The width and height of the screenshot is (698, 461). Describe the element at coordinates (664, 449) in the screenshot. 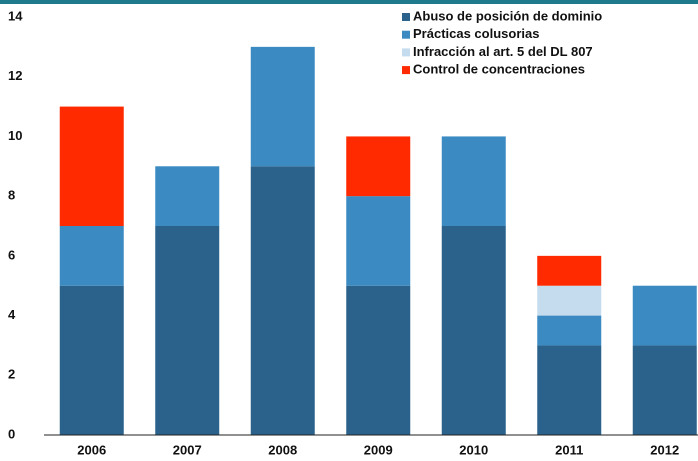

I see `x-tick-label: 2012` at that location.